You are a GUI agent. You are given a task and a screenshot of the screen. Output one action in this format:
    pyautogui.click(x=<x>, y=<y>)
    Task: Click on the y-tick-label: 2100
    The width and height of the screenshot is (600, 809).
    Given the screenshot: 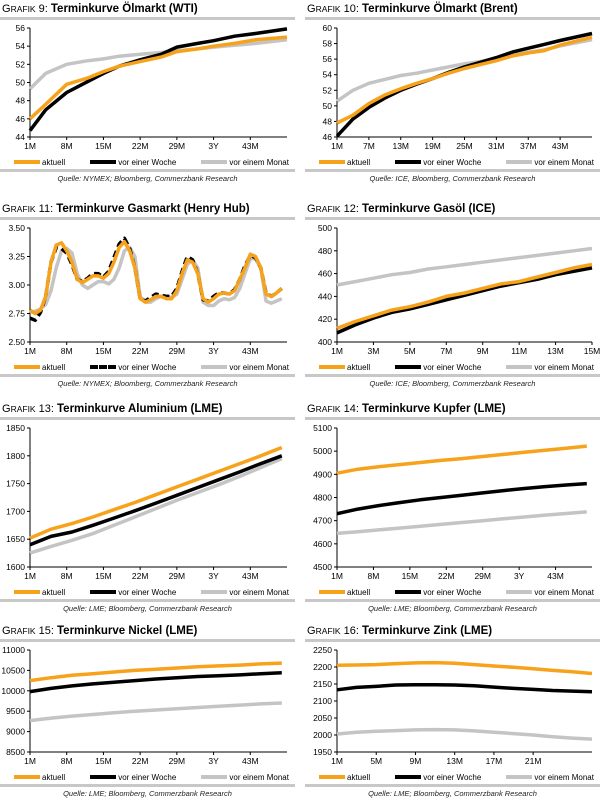 What is the action you would take?
    pyautogui.click(x=322, y=701)
    